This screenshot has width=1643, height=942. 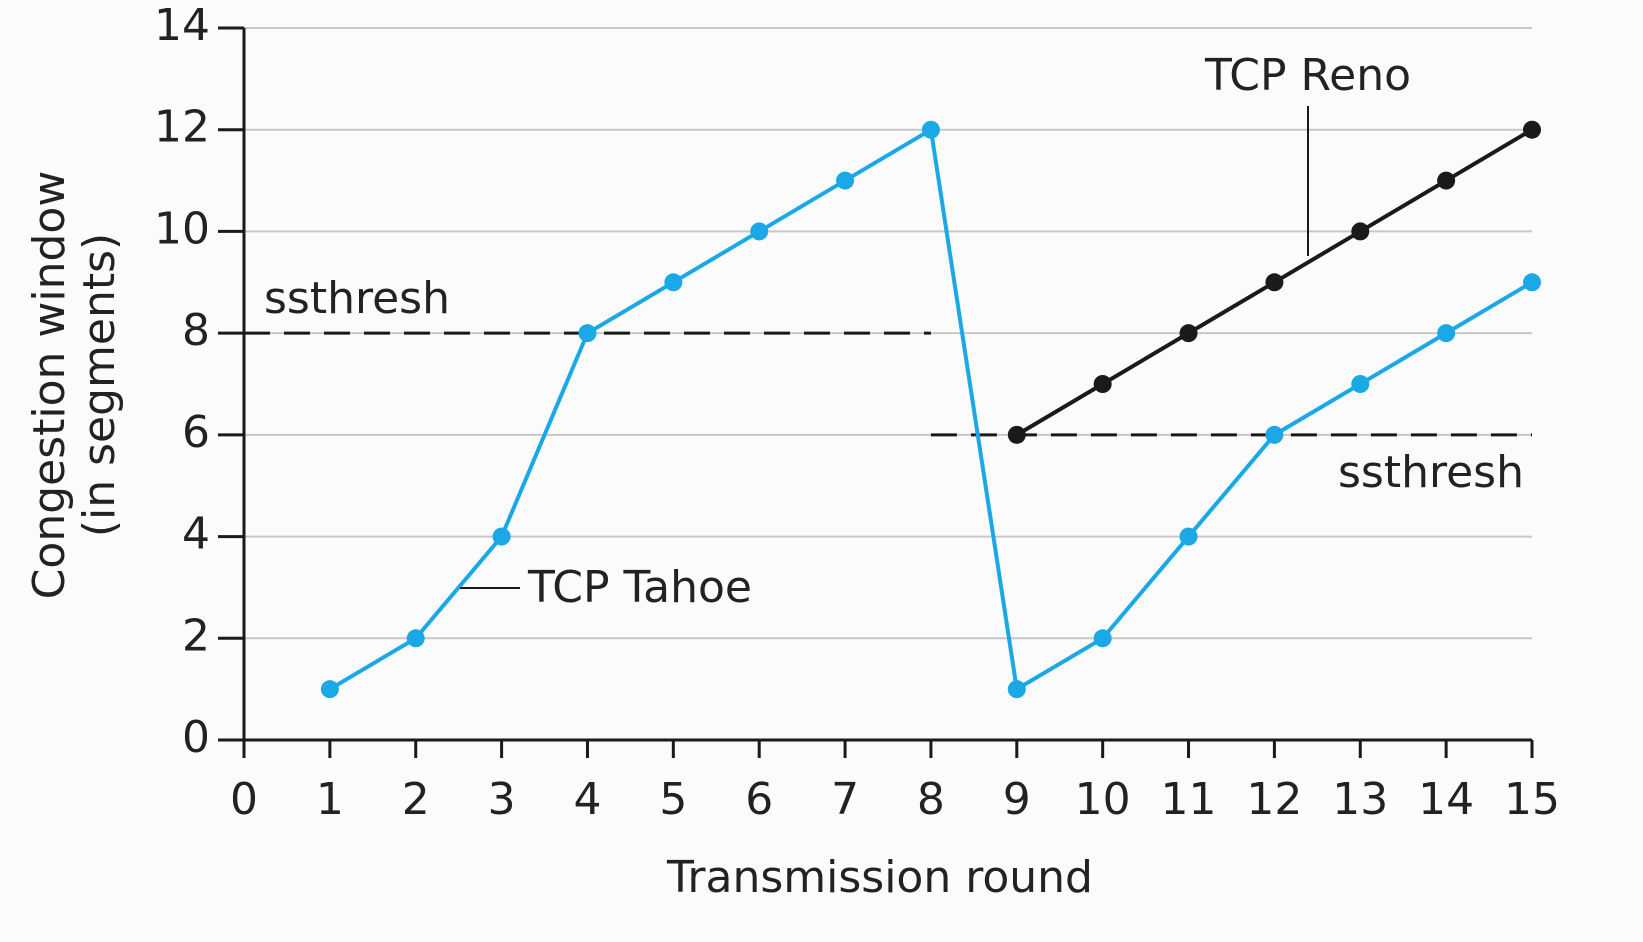 What do you see at coordinates (1103, 799) in the screenshot?
I see `x-tick-label: 10` at bounding box center [1103, 799].